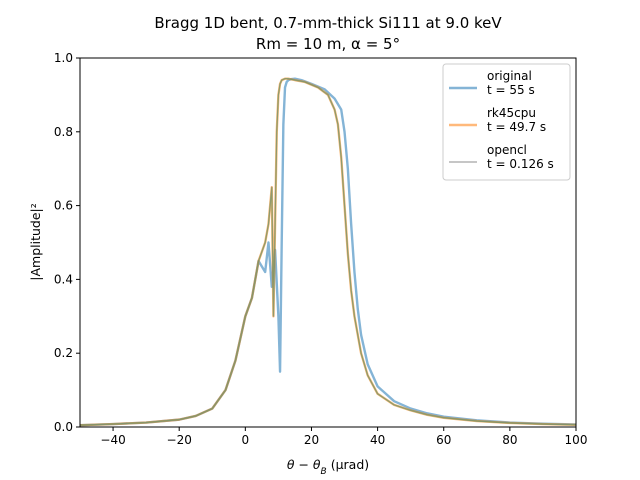 This screenshot has width=640, height=480. What do you see at coordinates (311, 440) in the screenshot?
I see `x-tick-label: 20` at bounding box center [311, 440].